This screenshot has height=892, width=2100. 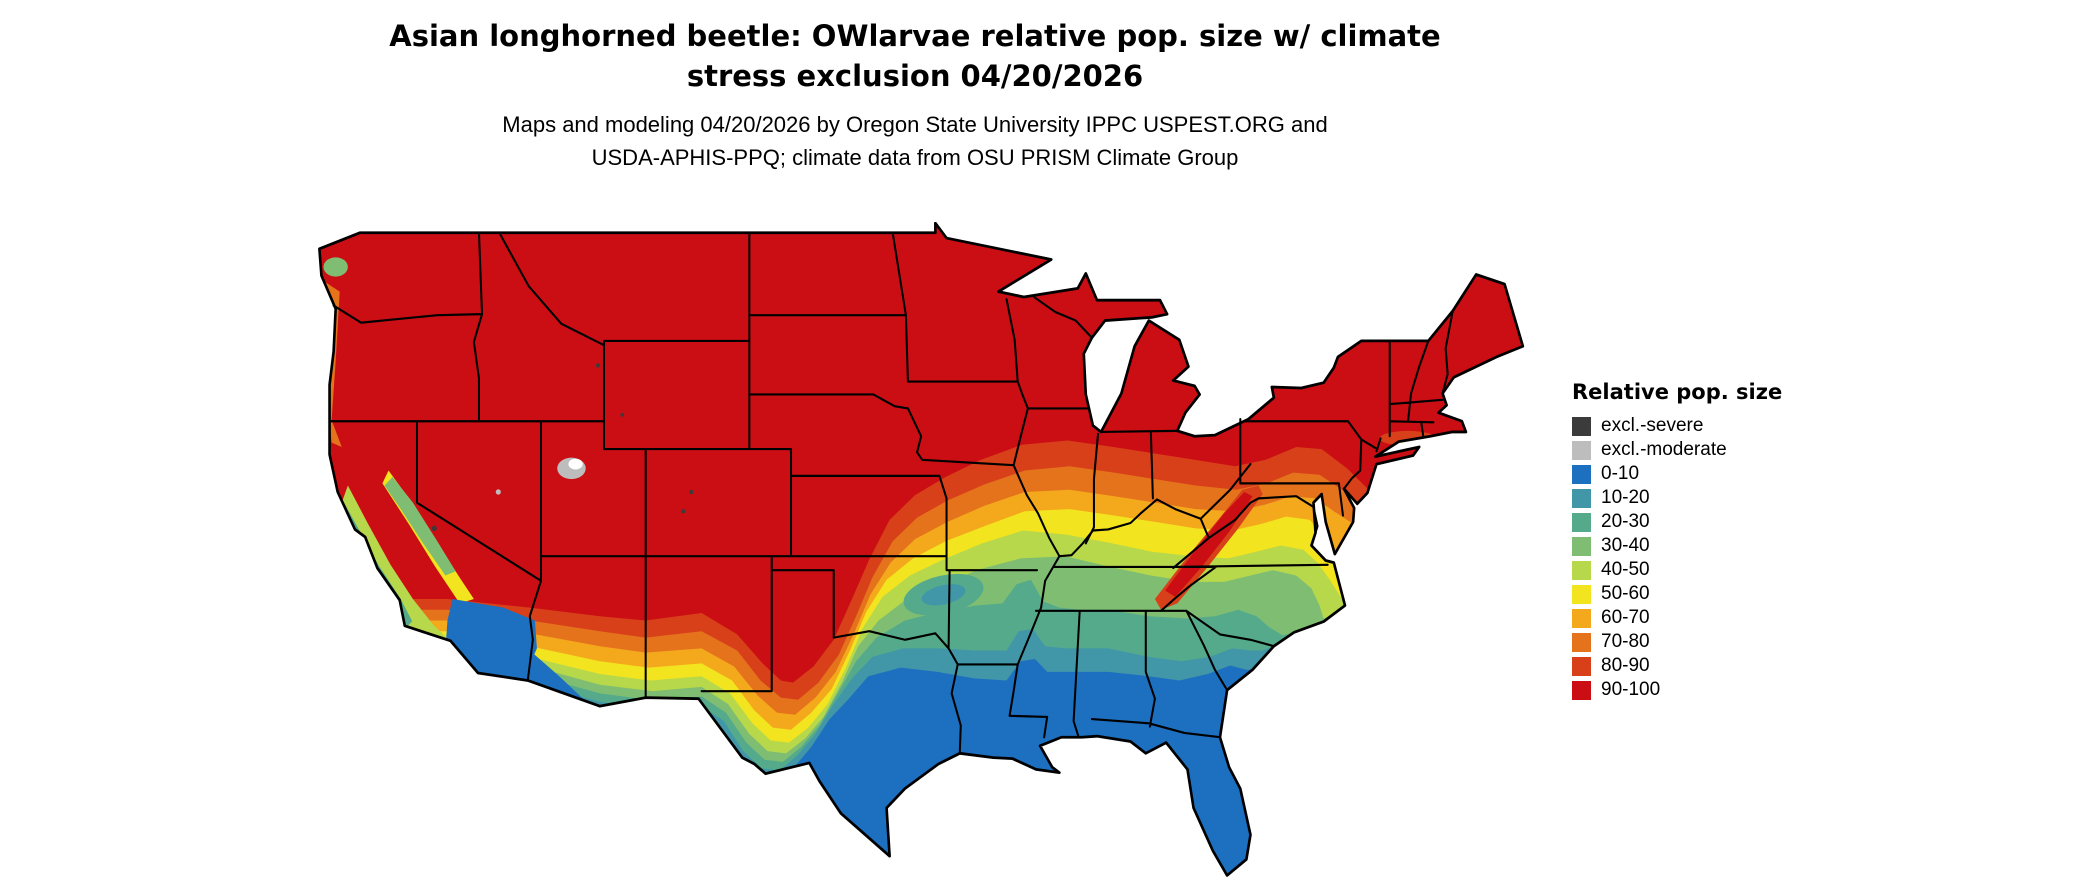 What do you see at coordinates (1209, 544) in the screenshot?
I see `patch-appalachia-red` at bounding box center [1209, 544].